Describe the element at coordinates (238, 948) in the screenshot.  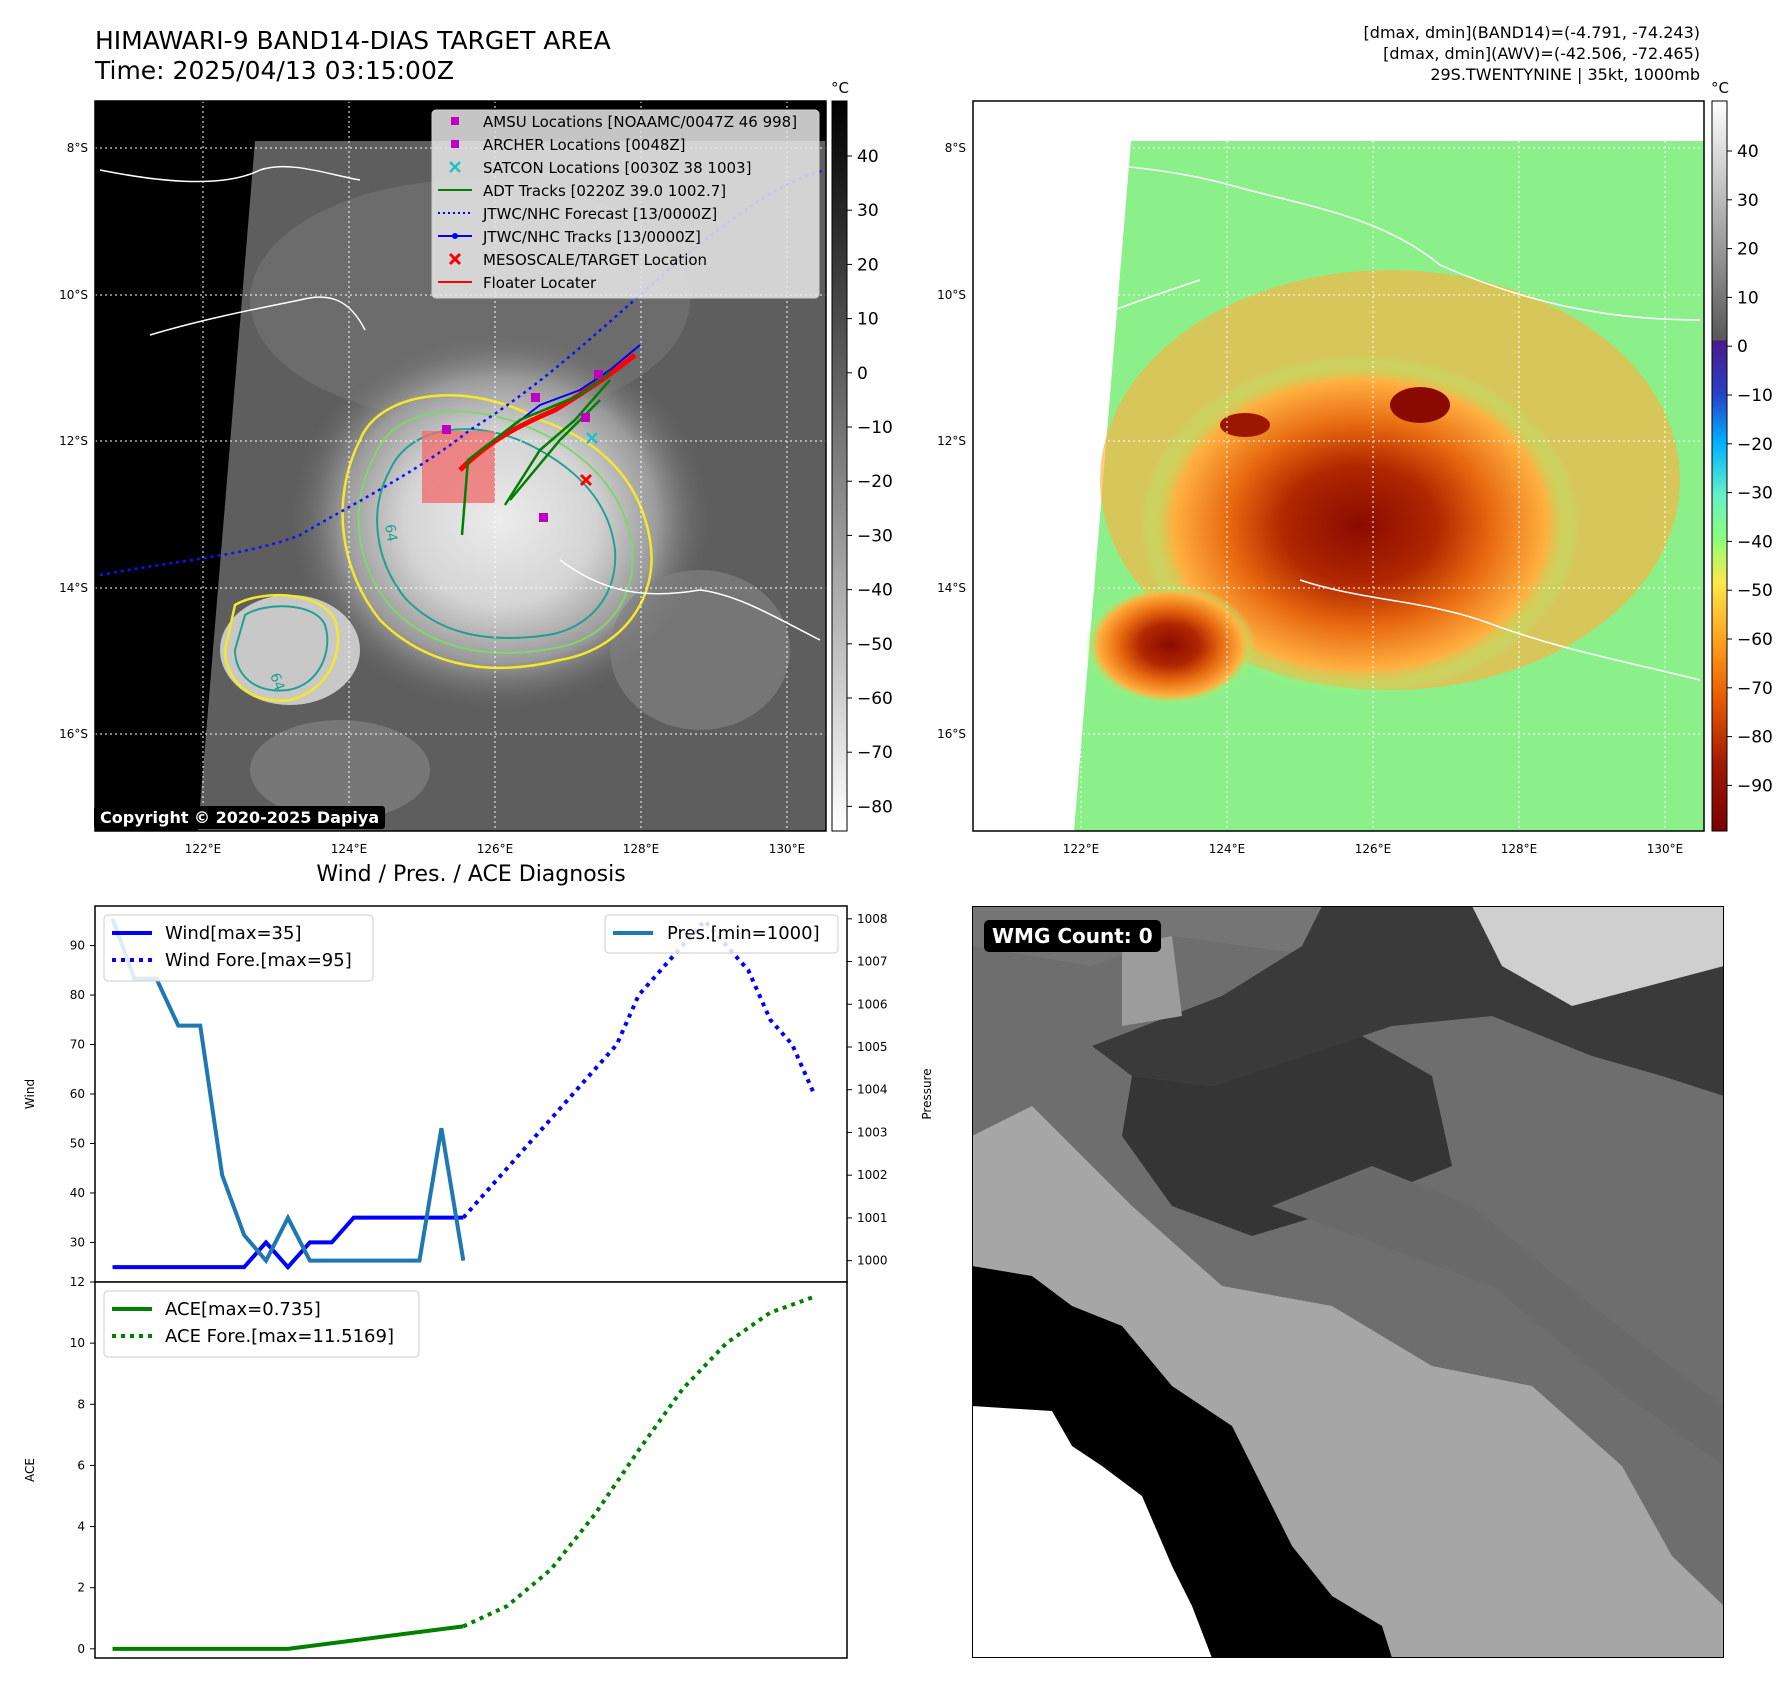
I see `wind-legend: Wind[max=35] Wind Fore.[max=95]` at that location.